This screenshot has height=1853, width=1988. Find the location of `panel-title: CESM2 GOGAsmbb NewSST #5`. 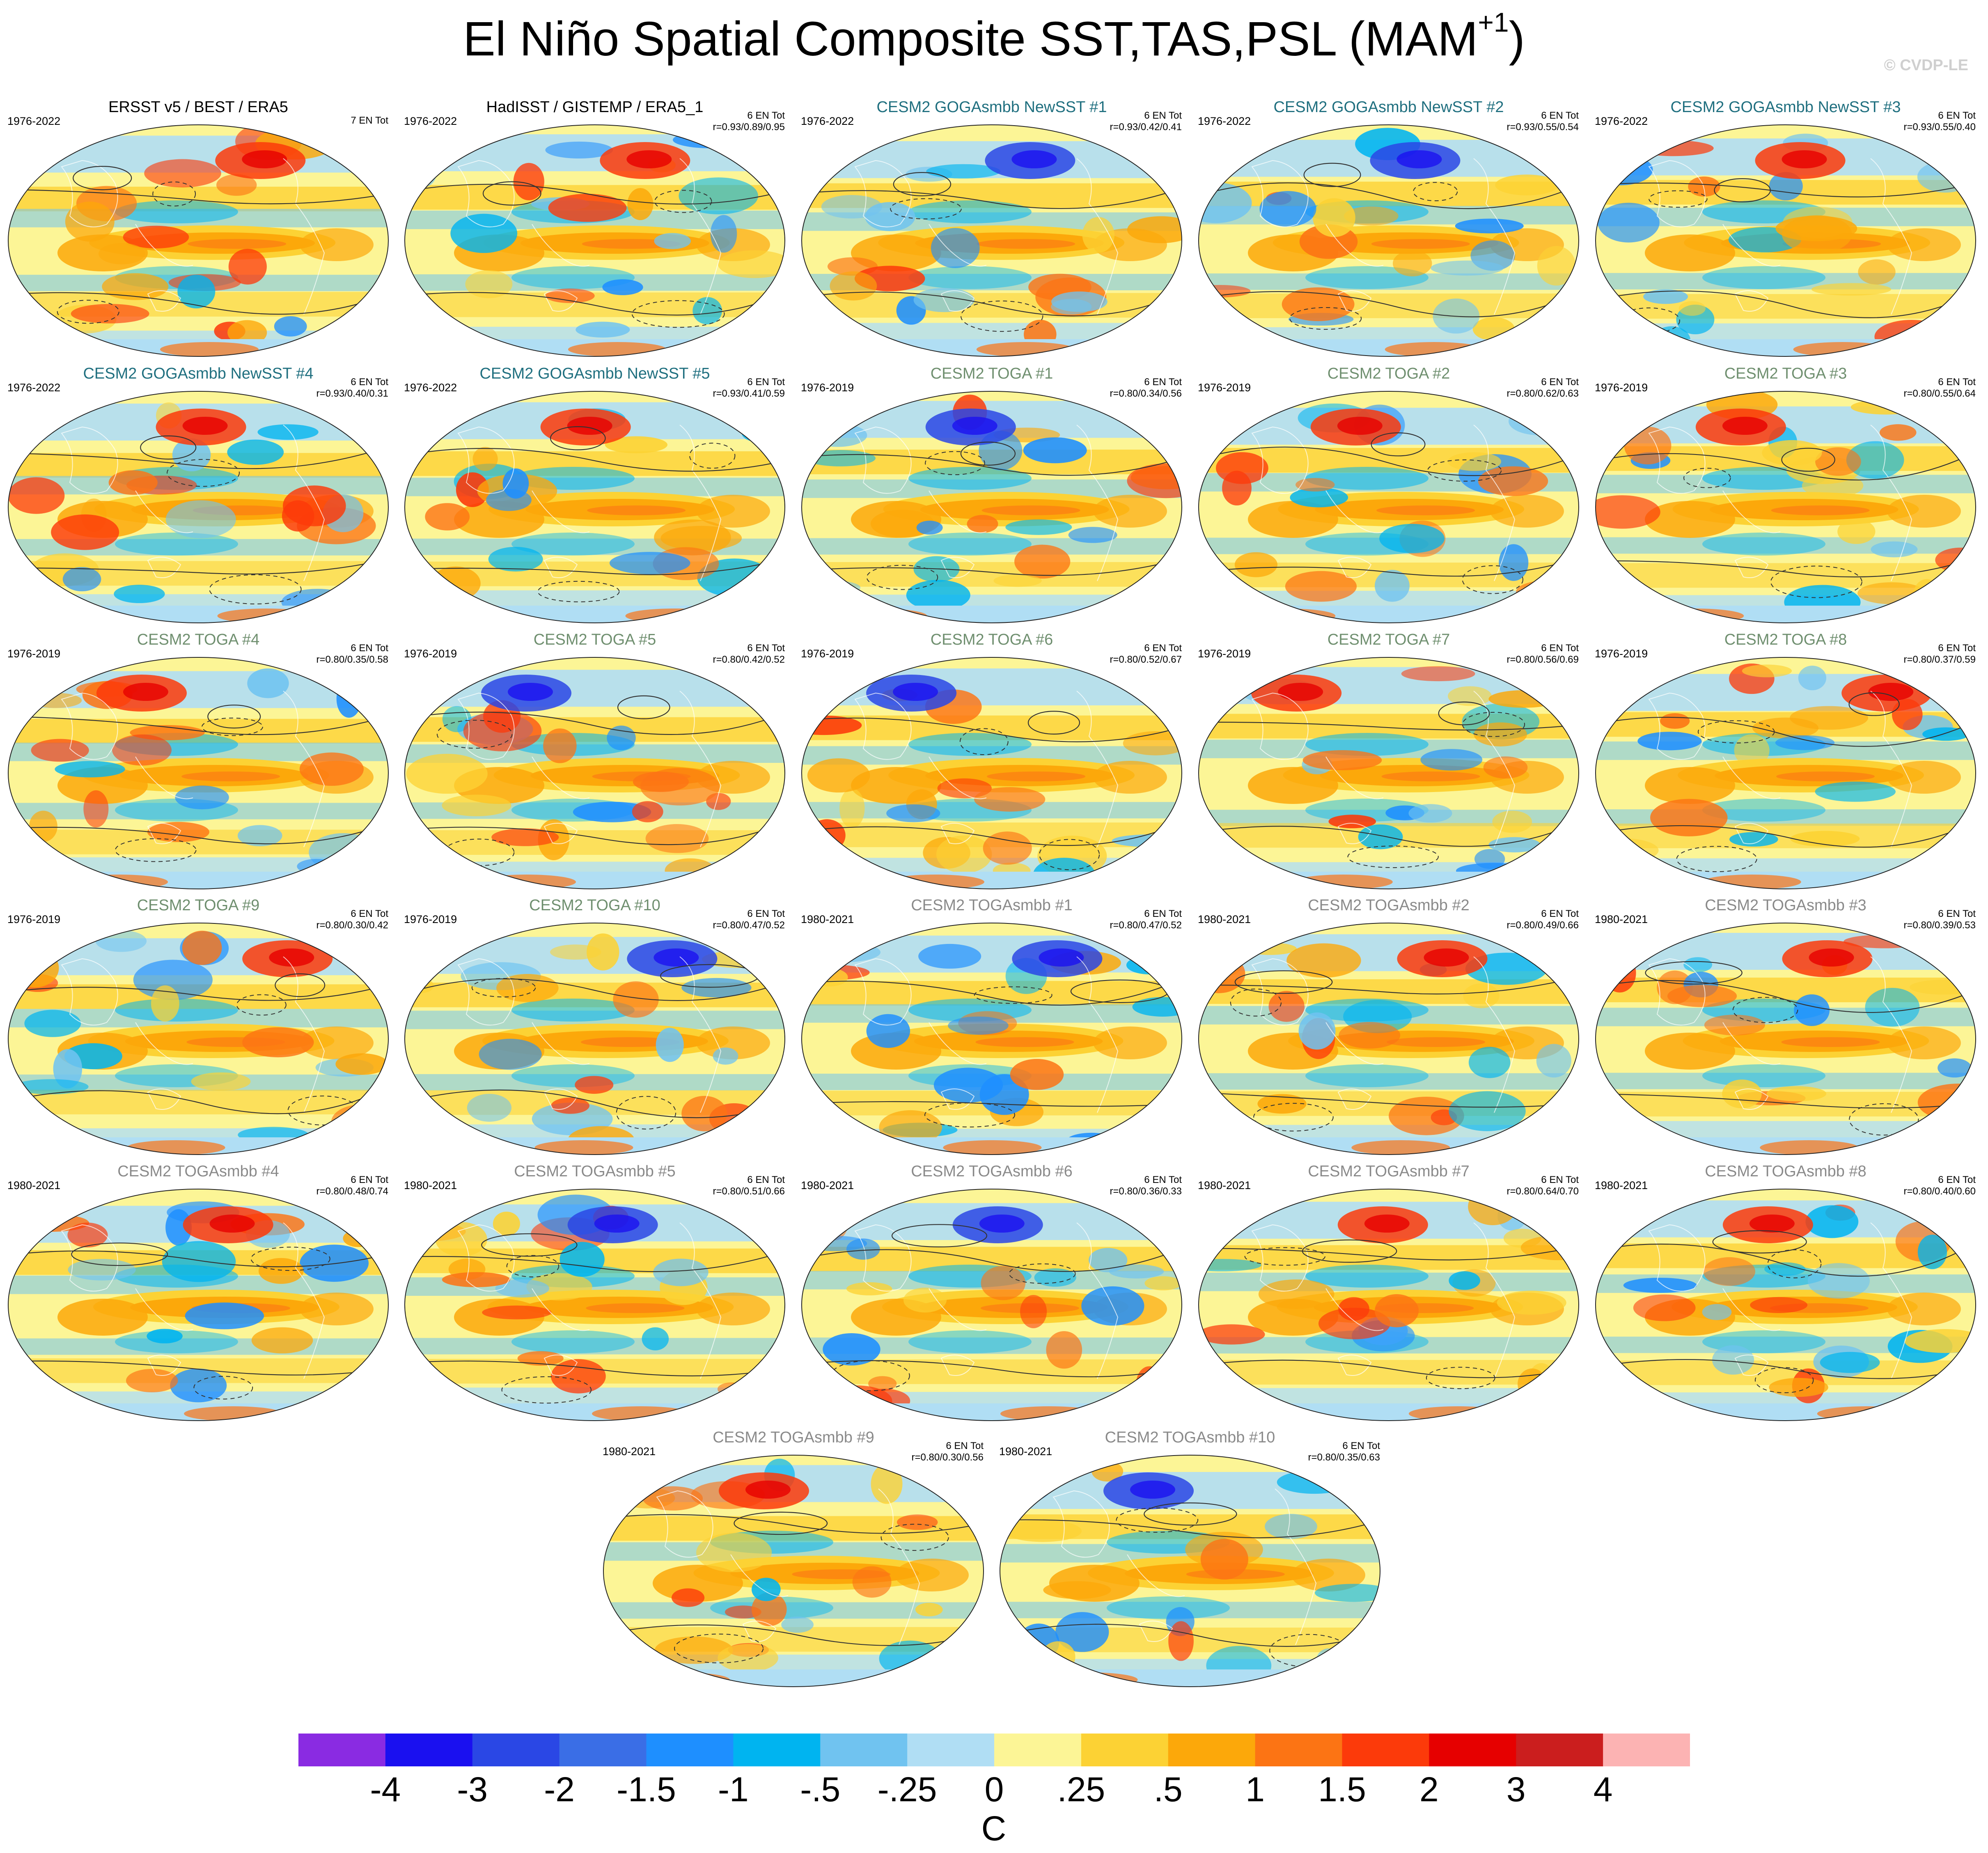

panel-title: CESM2 GOGAsmbb NewSST #5 is located at coordinates (595, 373).